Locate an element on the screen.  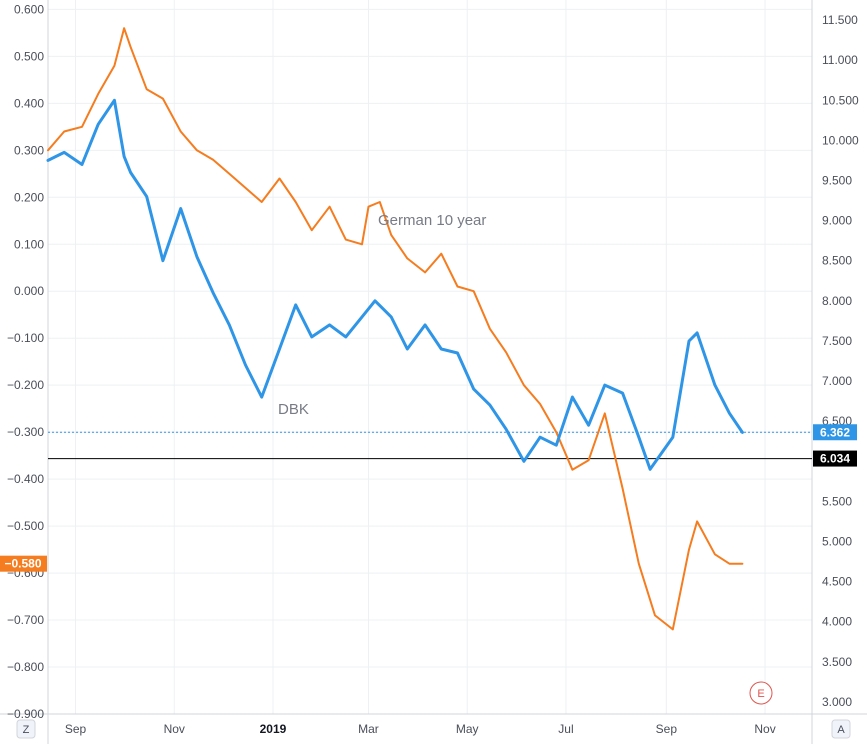
right-axis-tick-label: 3.000 is located at coordinates (837, 702).